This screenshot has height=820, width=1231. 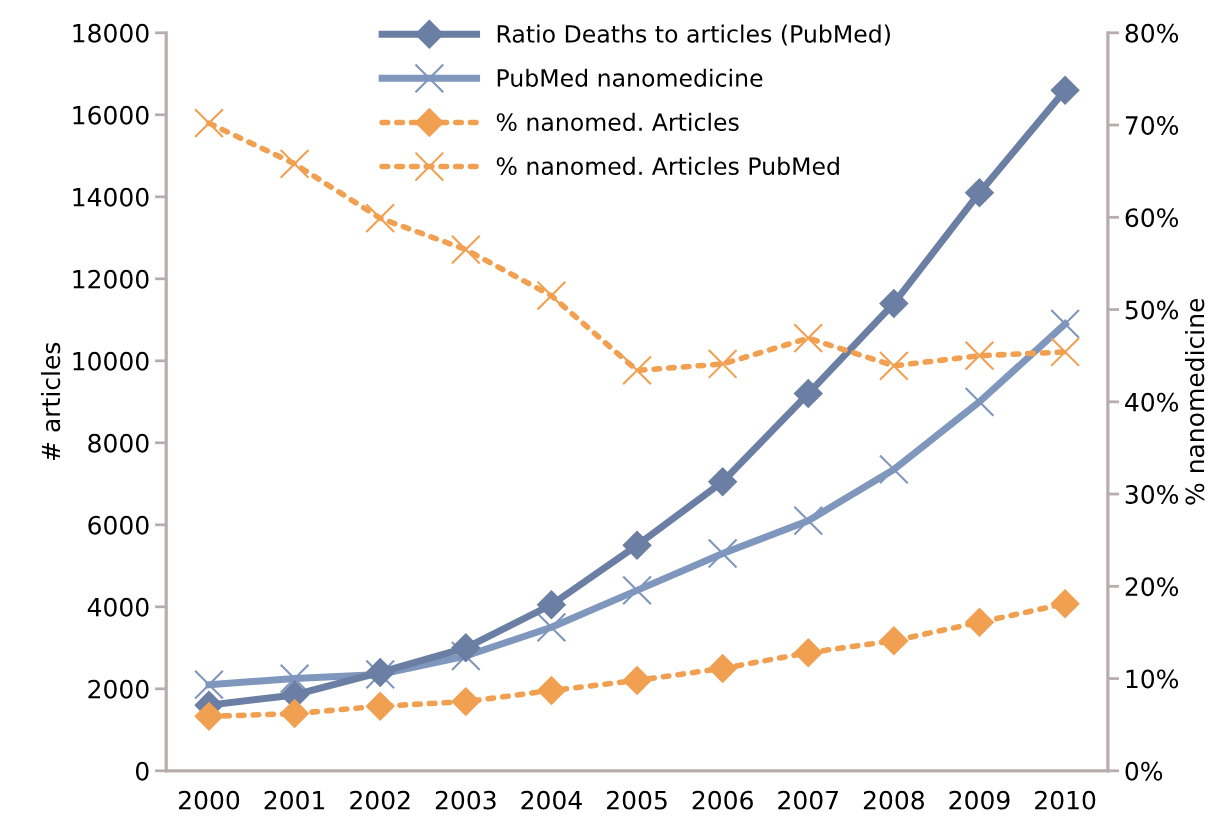 I want to click on x-tick-label: 2008, so click(x=893, y=800).